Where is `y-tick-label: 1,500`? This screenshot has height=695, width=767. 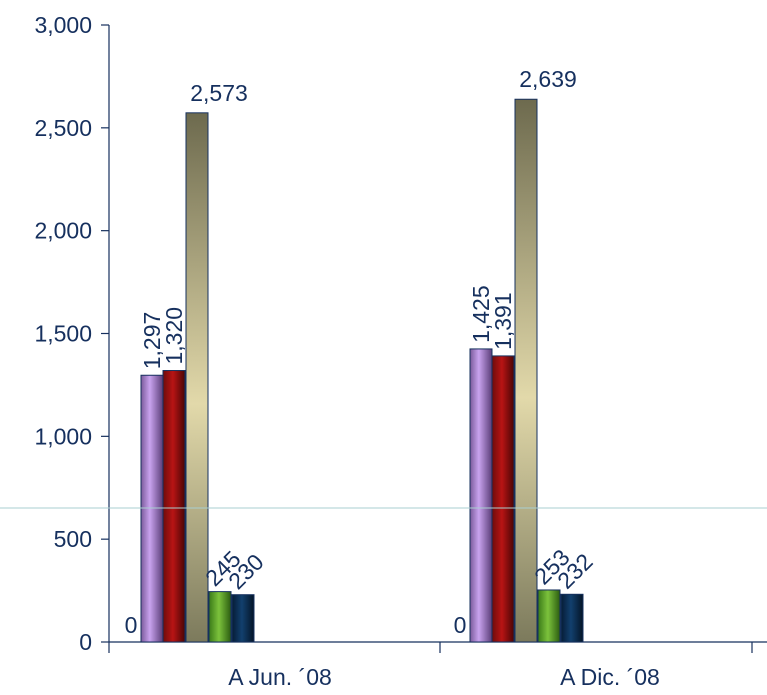
y-tick-label: 1,500 is located at coordinates (63, 334).